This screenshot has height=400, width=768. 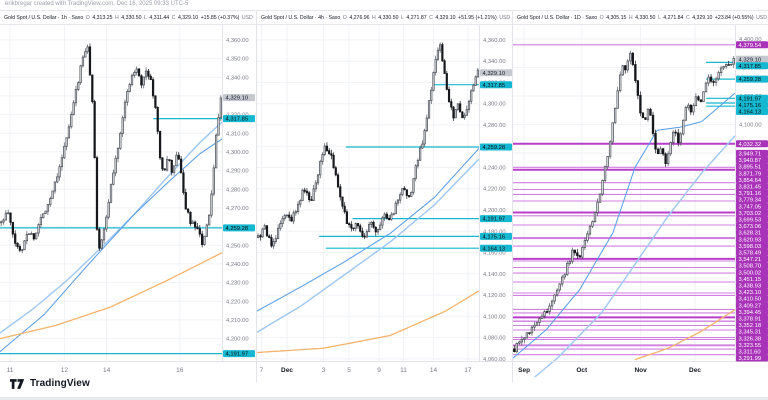 What do you see at coordinates (494, 105) in the screenshot?
I see `price-tick-label: 4,300.00` at bounding box center [494, 105].